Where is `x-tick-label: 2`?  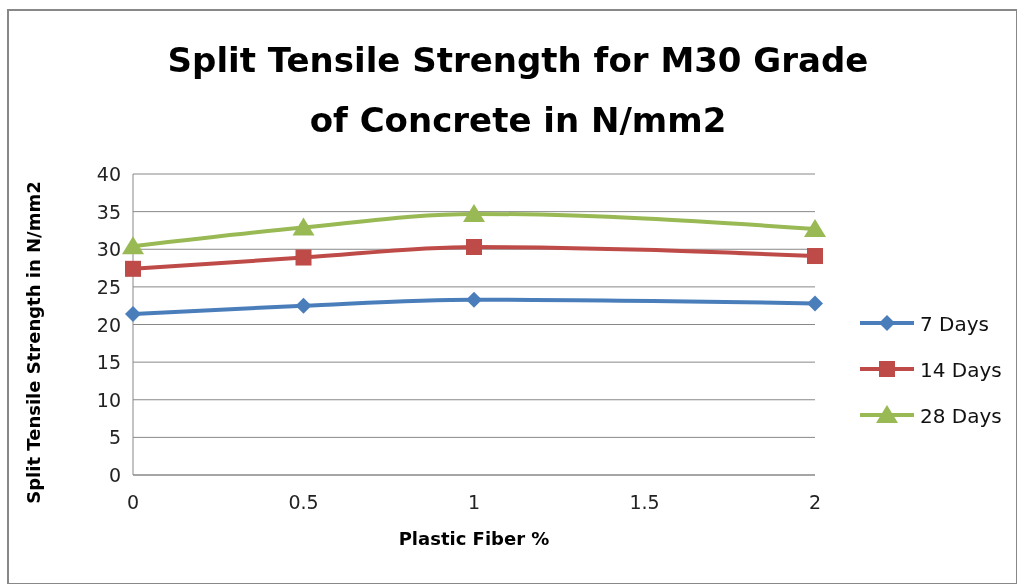 x-tick-label: 2 is located at coordinates (815, 502).